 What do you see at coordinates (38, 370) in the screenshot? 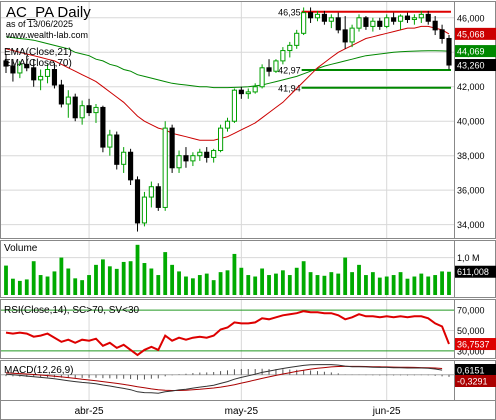
I see `macd-title: MACD(12,26,9)` at bounding box center [38, 370].